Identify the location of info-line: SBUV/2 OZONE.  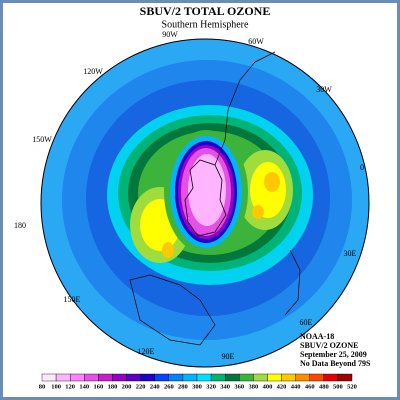
(329, 345).